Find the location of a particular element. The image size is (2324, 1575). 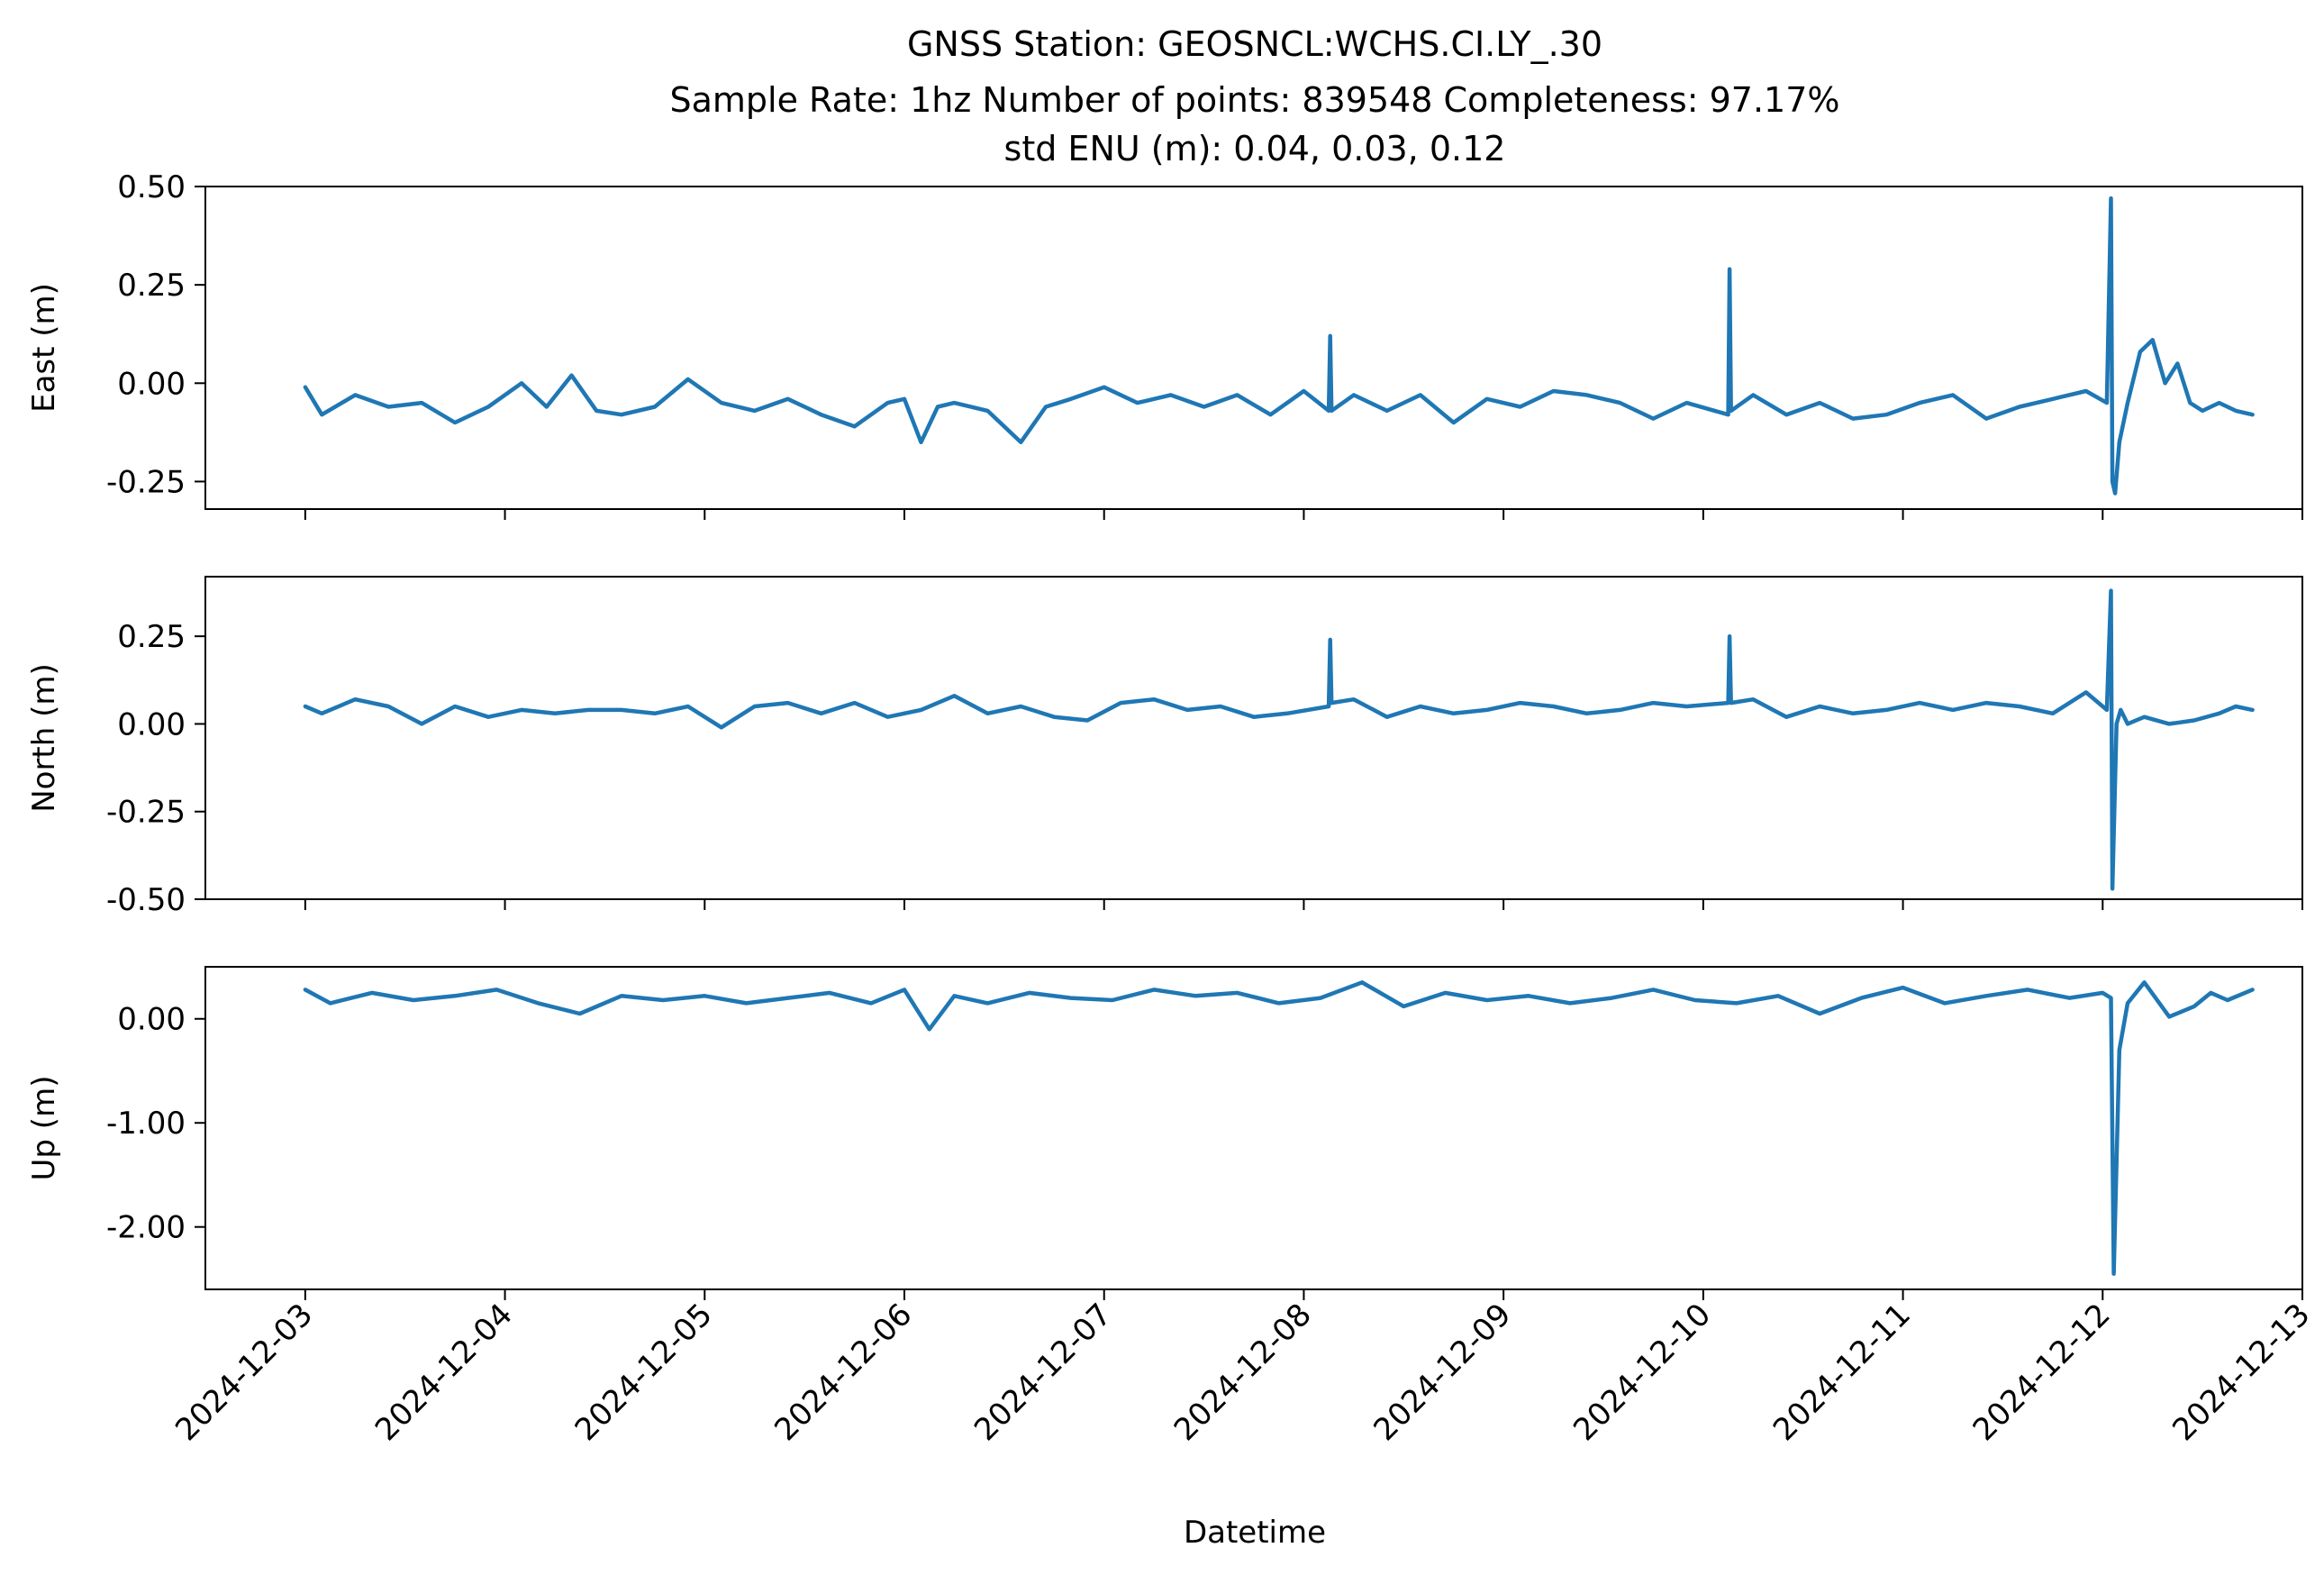

x-tick-label: 2024-12-06 is located at coordinates (843, 1372).